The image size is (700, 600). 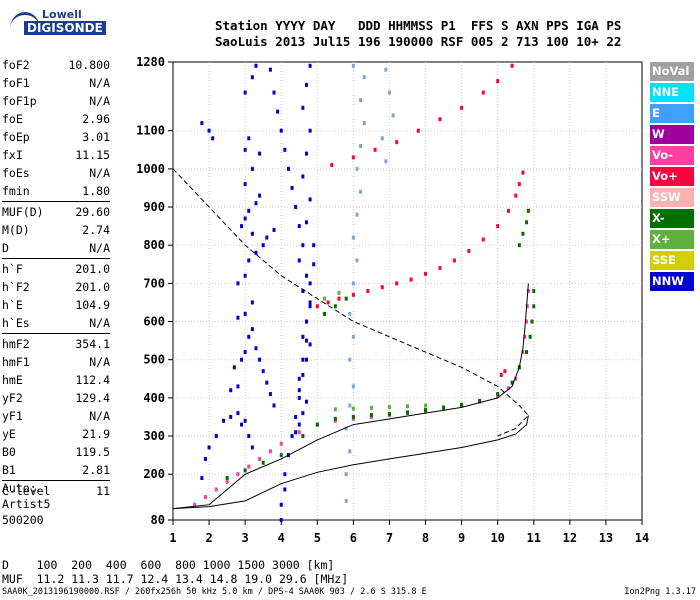 What do you see at coordinates (389, 538) in the screenshot?
I see `x-tick-label: 7` at bounding box center [389, 538].